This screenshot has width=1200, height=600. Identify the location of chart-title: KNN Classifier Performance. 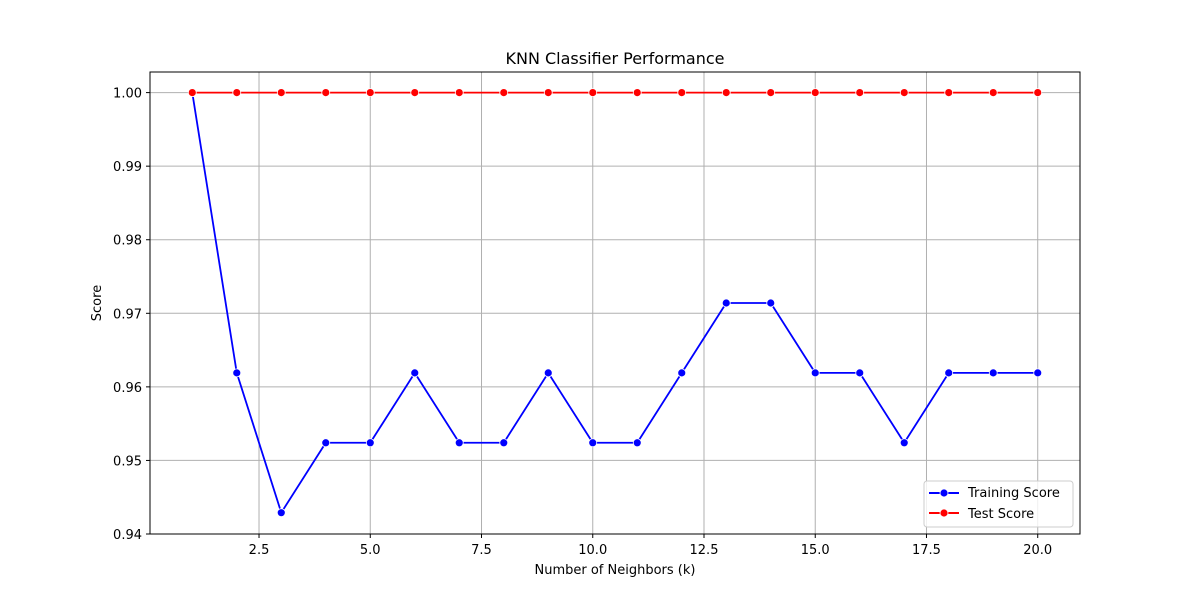
(614, 58).